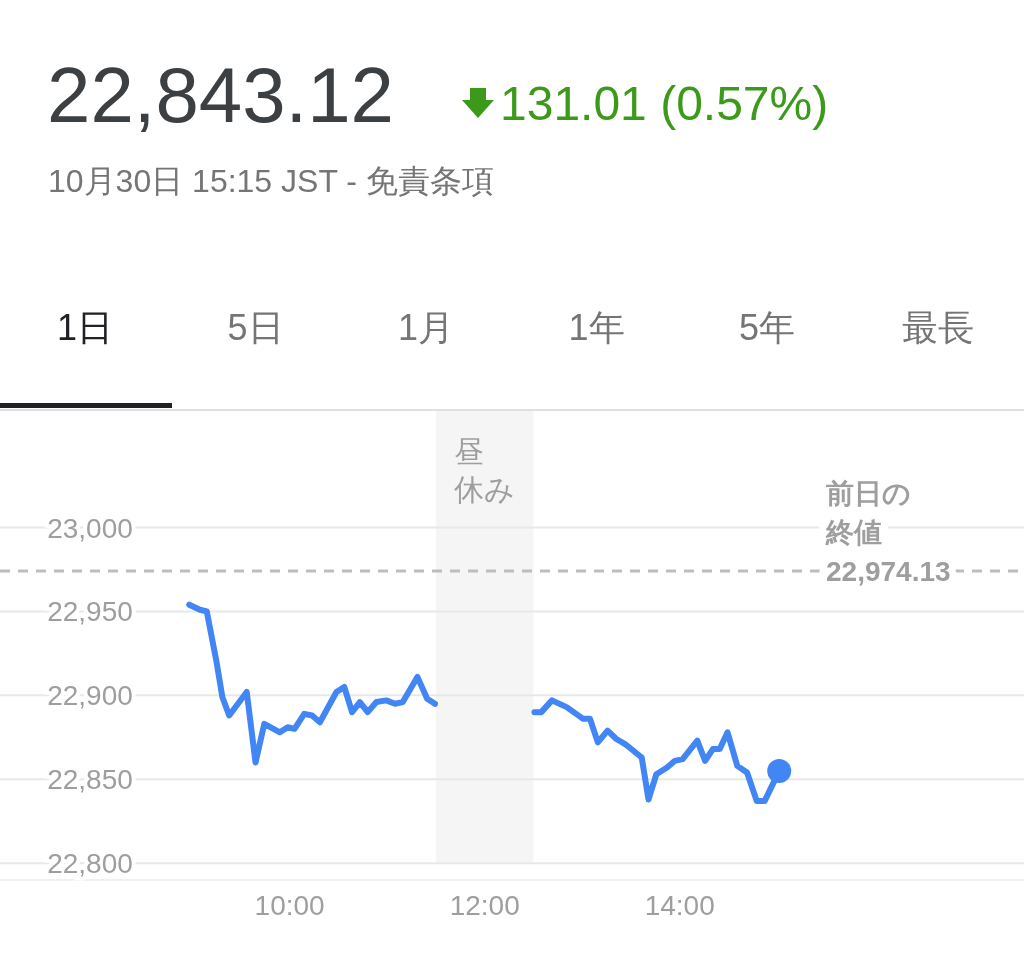  What do you see at coordinates (90, 864) in the screenshot?
I see `y-tick-label: 22,800` at bounding box center [90, 864].